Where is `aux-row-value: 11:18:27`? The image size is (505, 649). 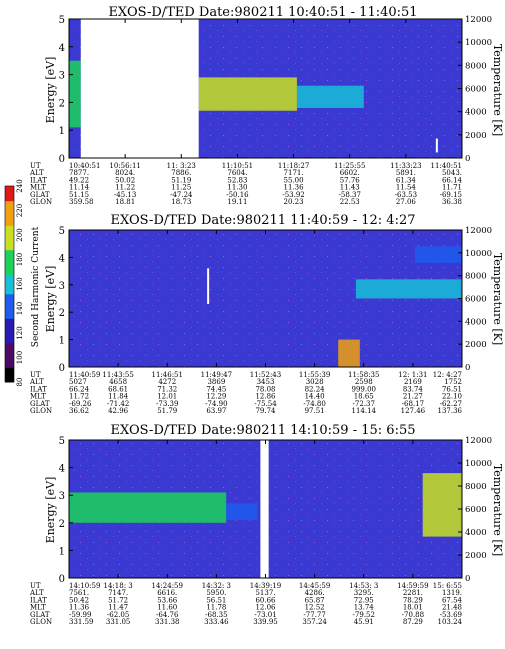 aux-row-value: 11:18:27 is located at coordinates (293, 166).